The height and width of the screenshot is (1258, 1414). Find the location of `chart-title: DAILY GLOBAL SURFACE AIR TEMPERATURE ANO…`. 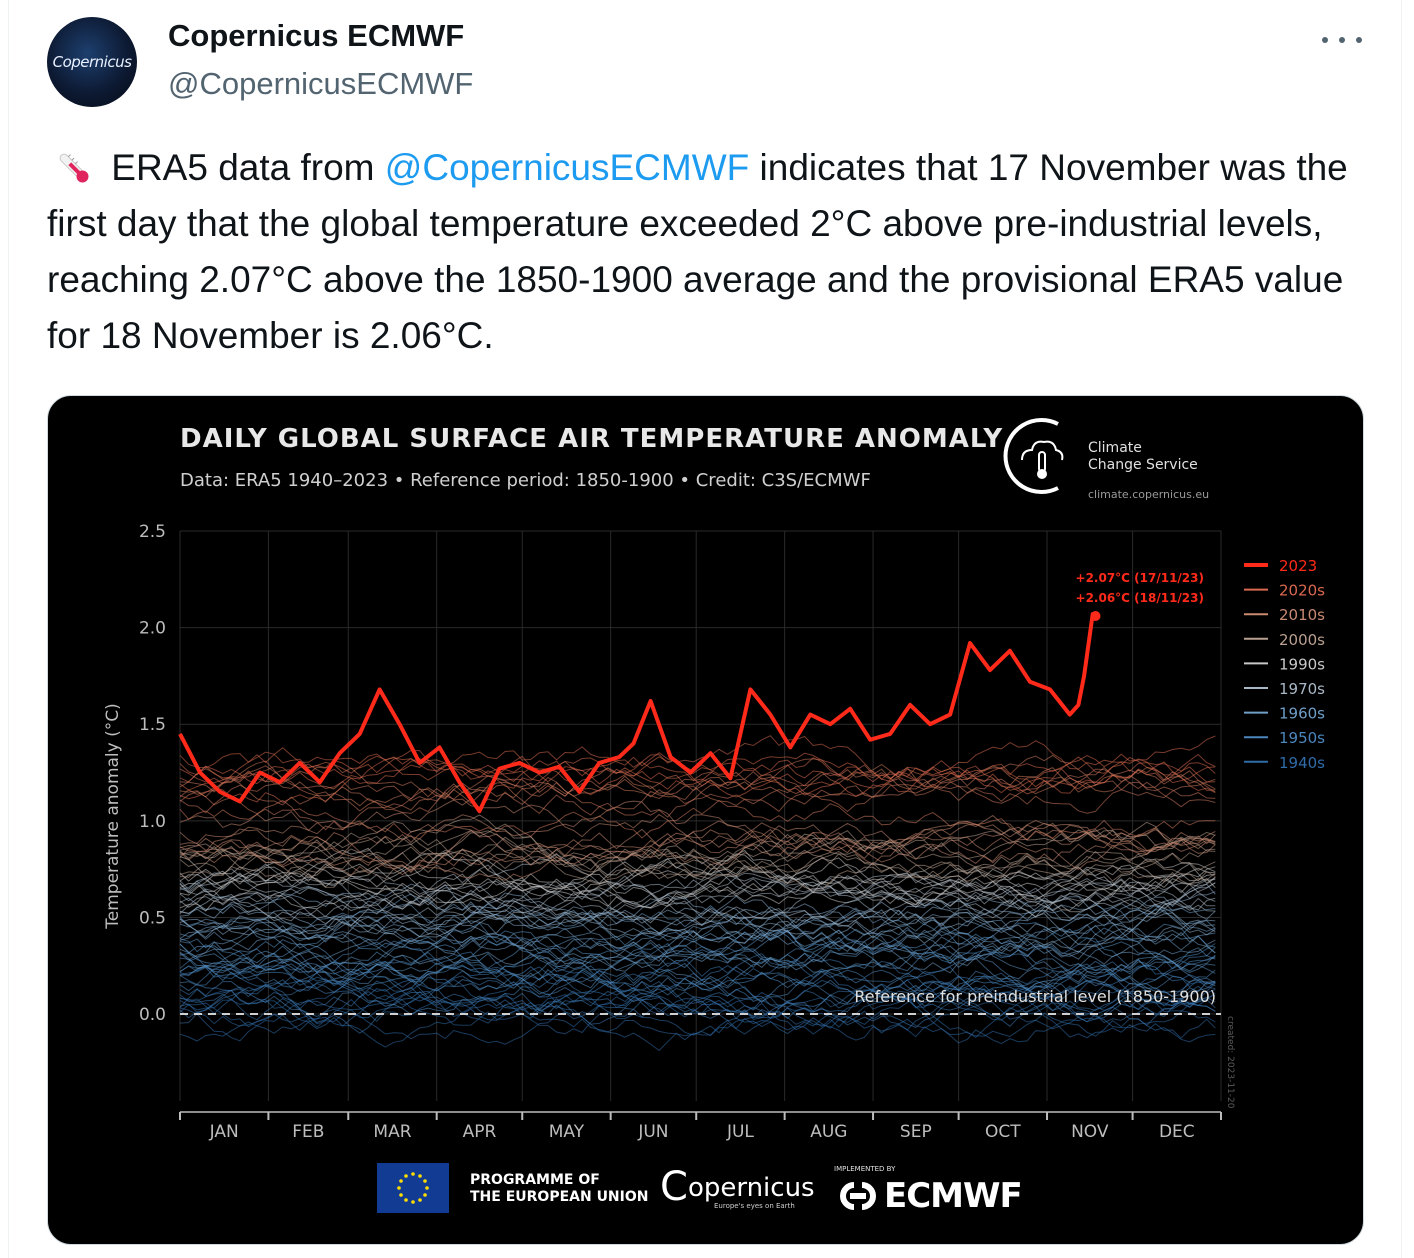

chart-title: DAILY GLOBAL SURFACE AIR TEMPERATURE ANO… is located at coordinates (592, 439).